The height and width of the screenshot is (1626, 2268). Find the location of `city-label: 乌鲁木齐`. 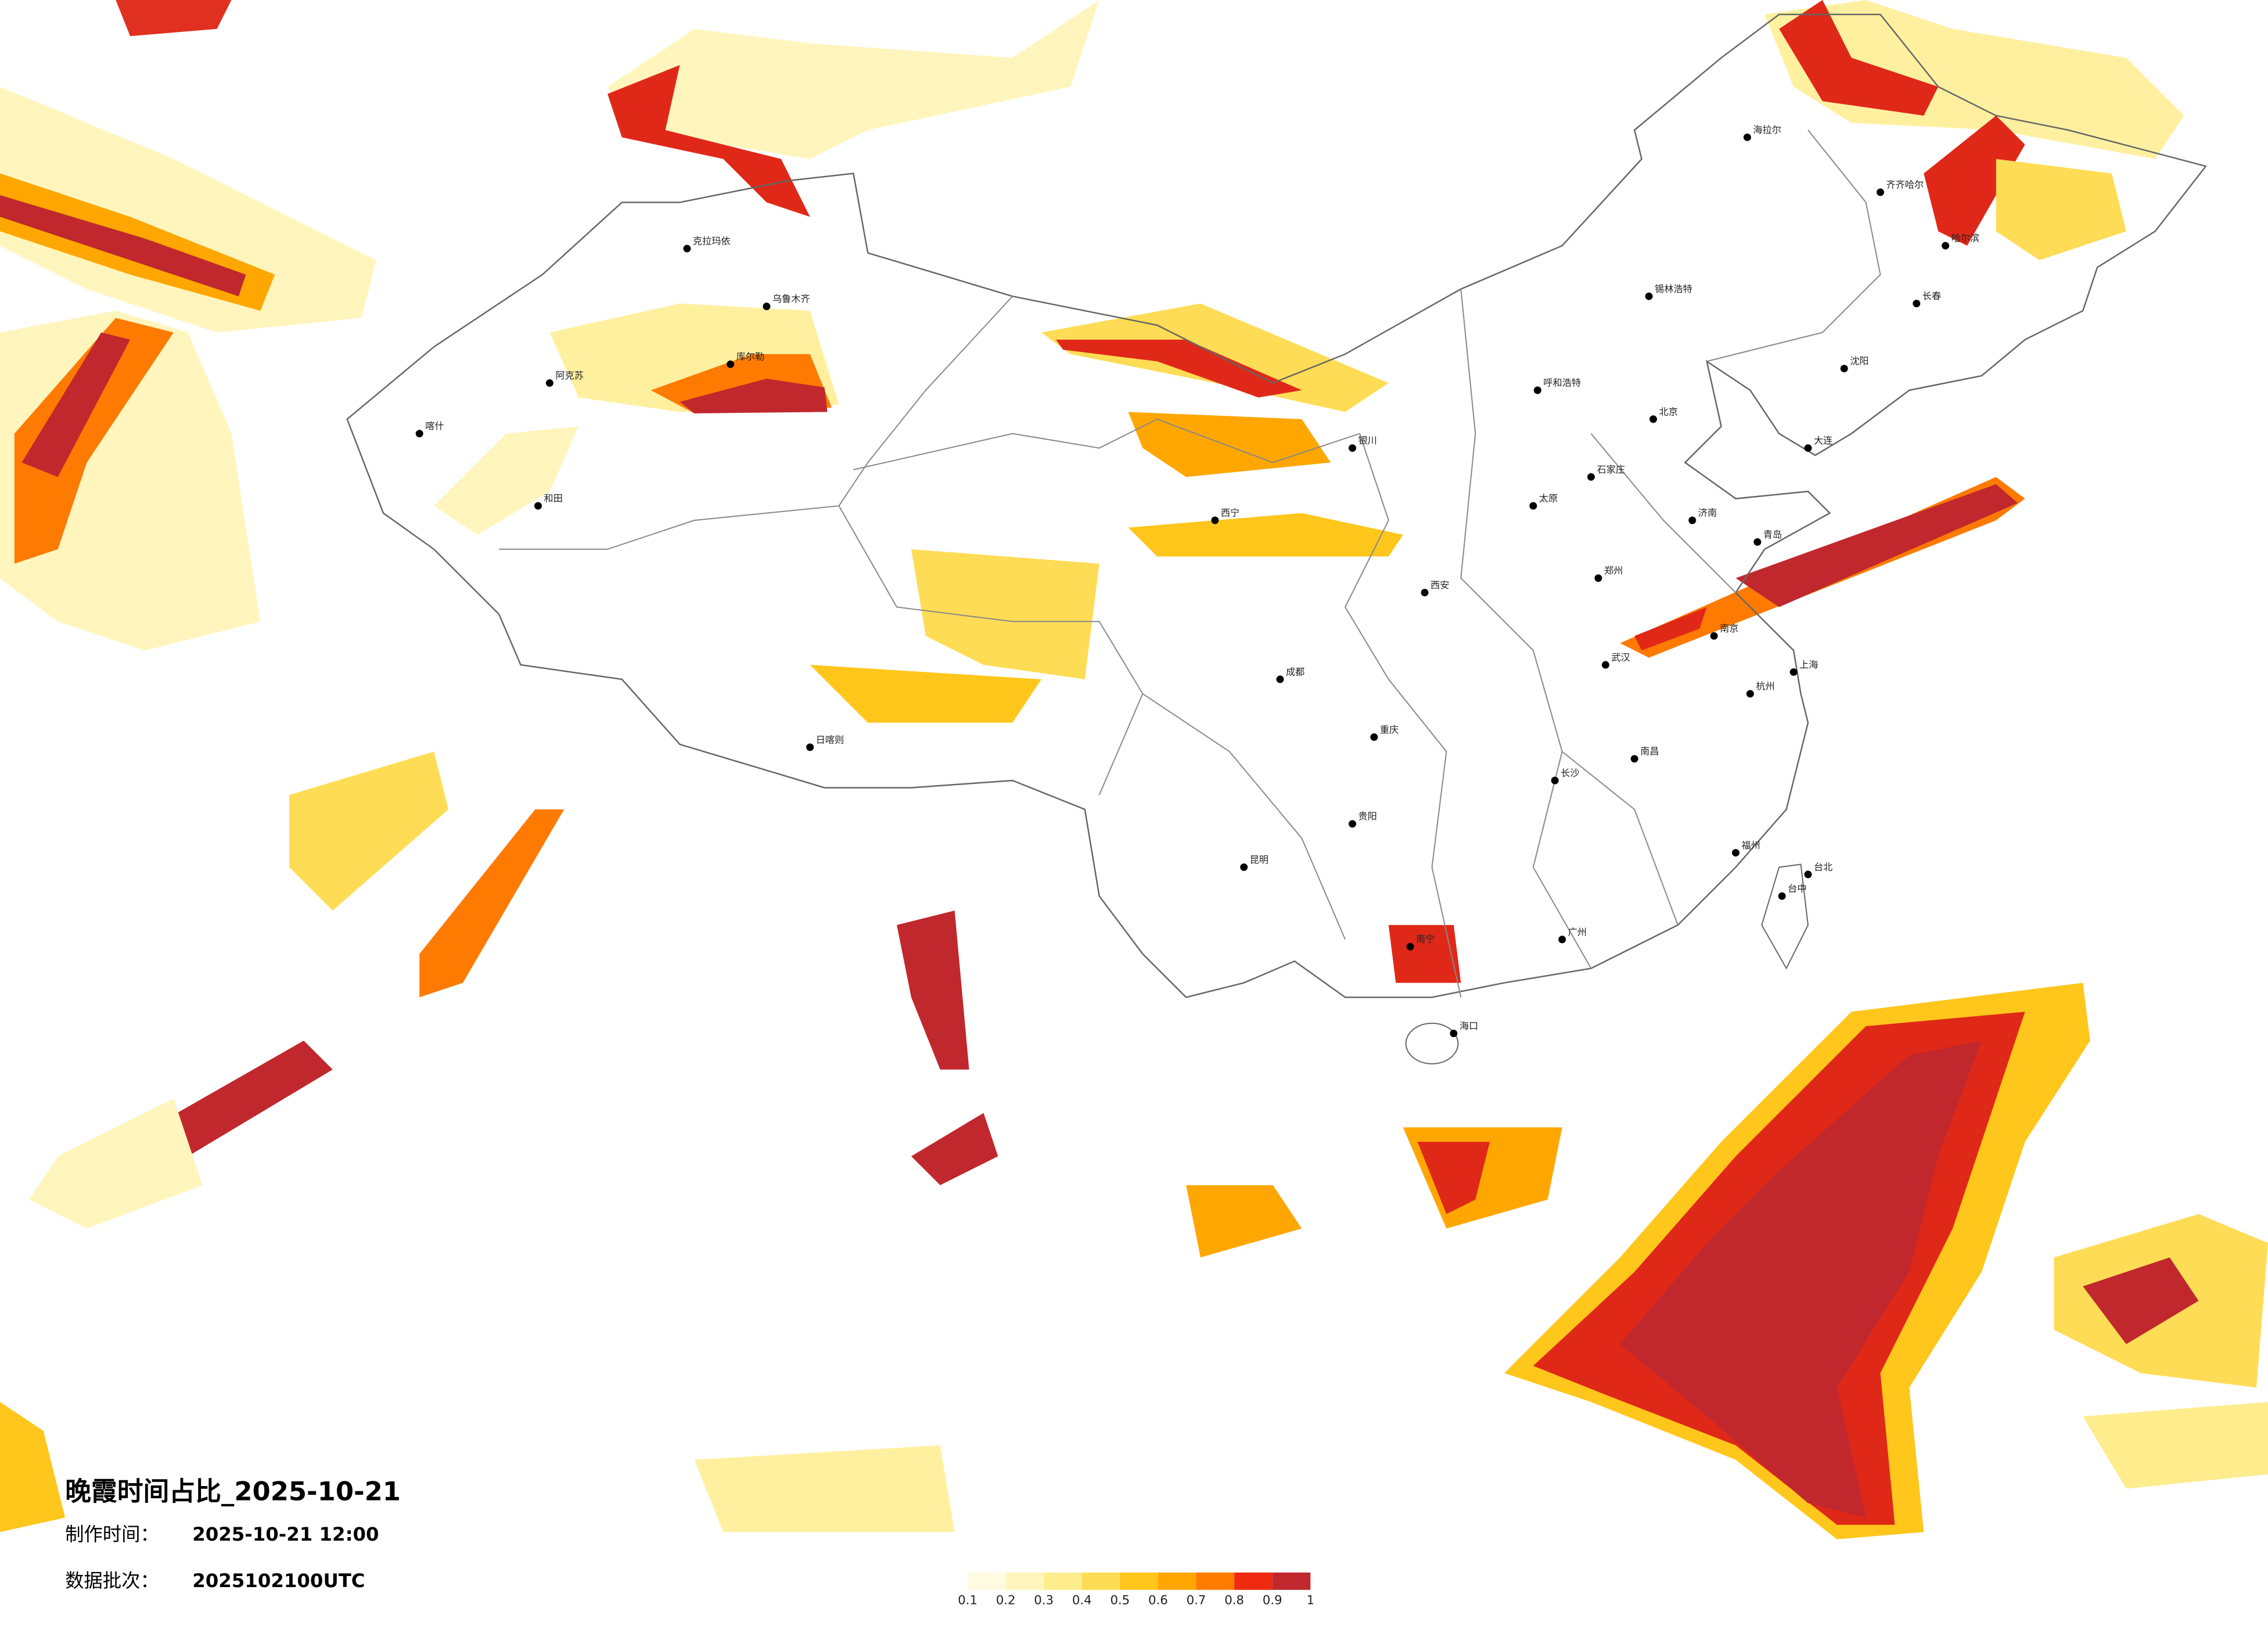

city-label: 乌鲁木齐 is located at coordinates (791, 298).